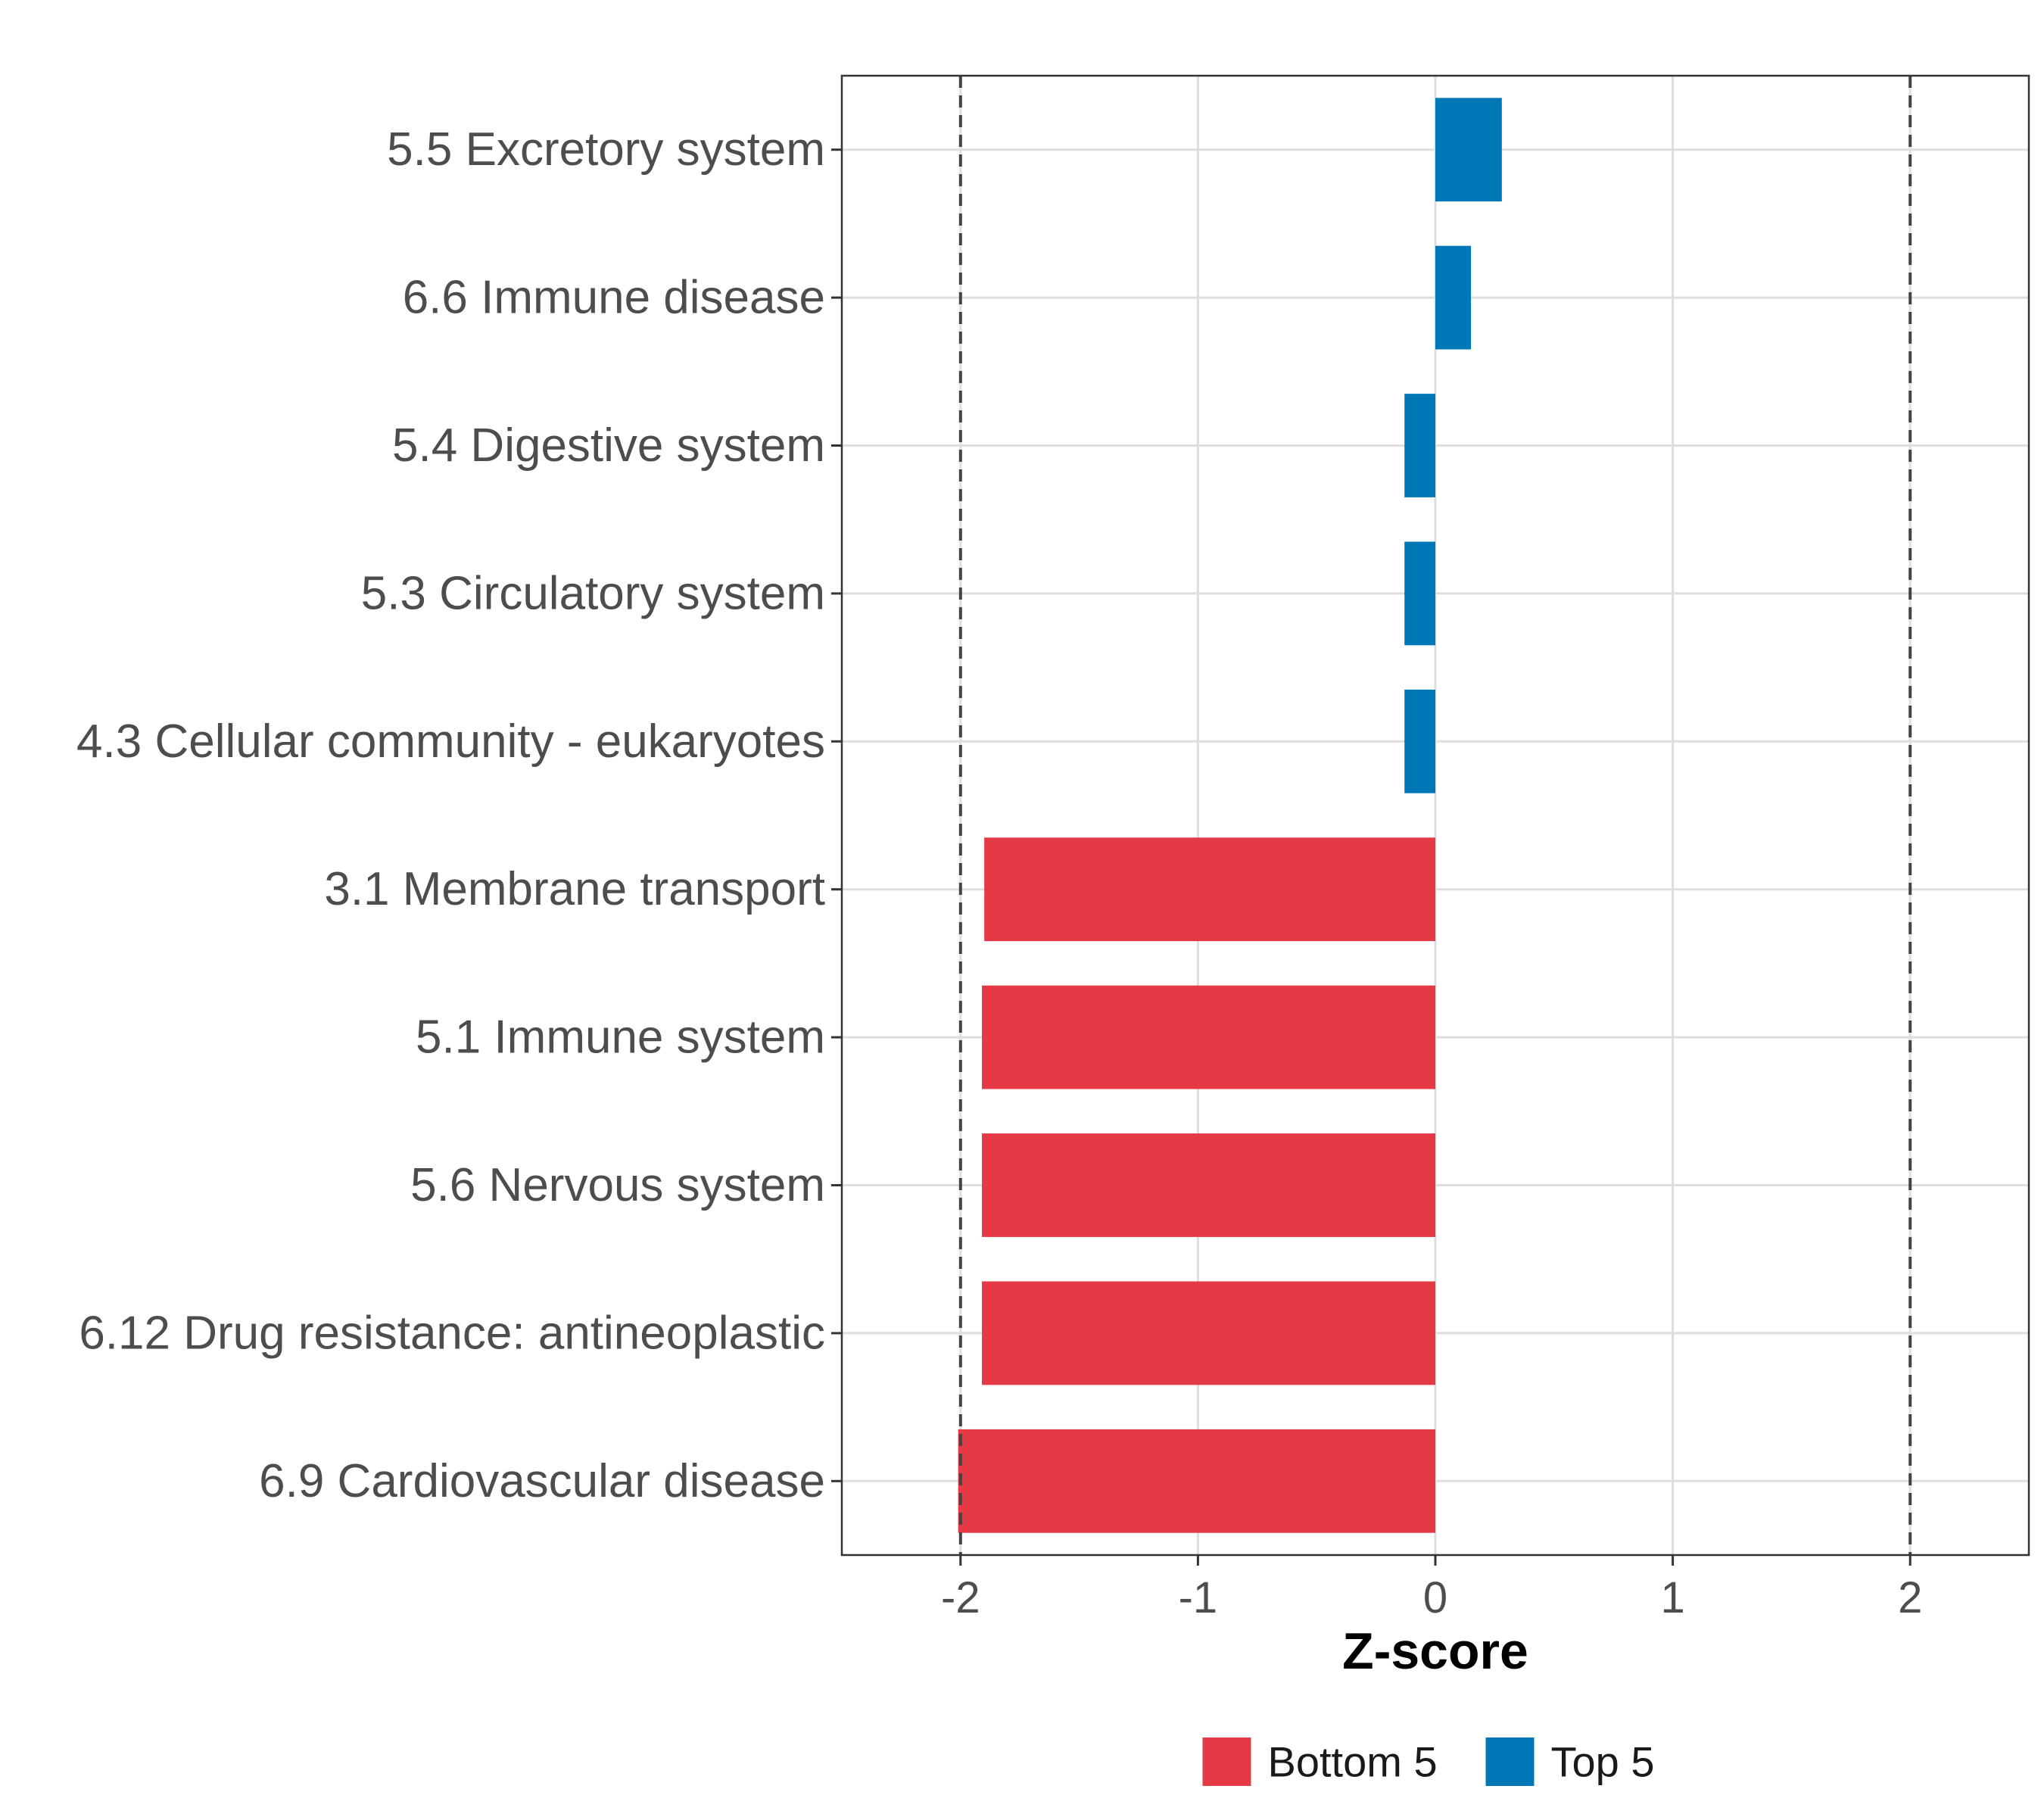  What do you see at coordinates (593, 593) in the screenshot?
I see `y-tick-label: 5.3 Circulatory system` at bounding box center [593, 593].